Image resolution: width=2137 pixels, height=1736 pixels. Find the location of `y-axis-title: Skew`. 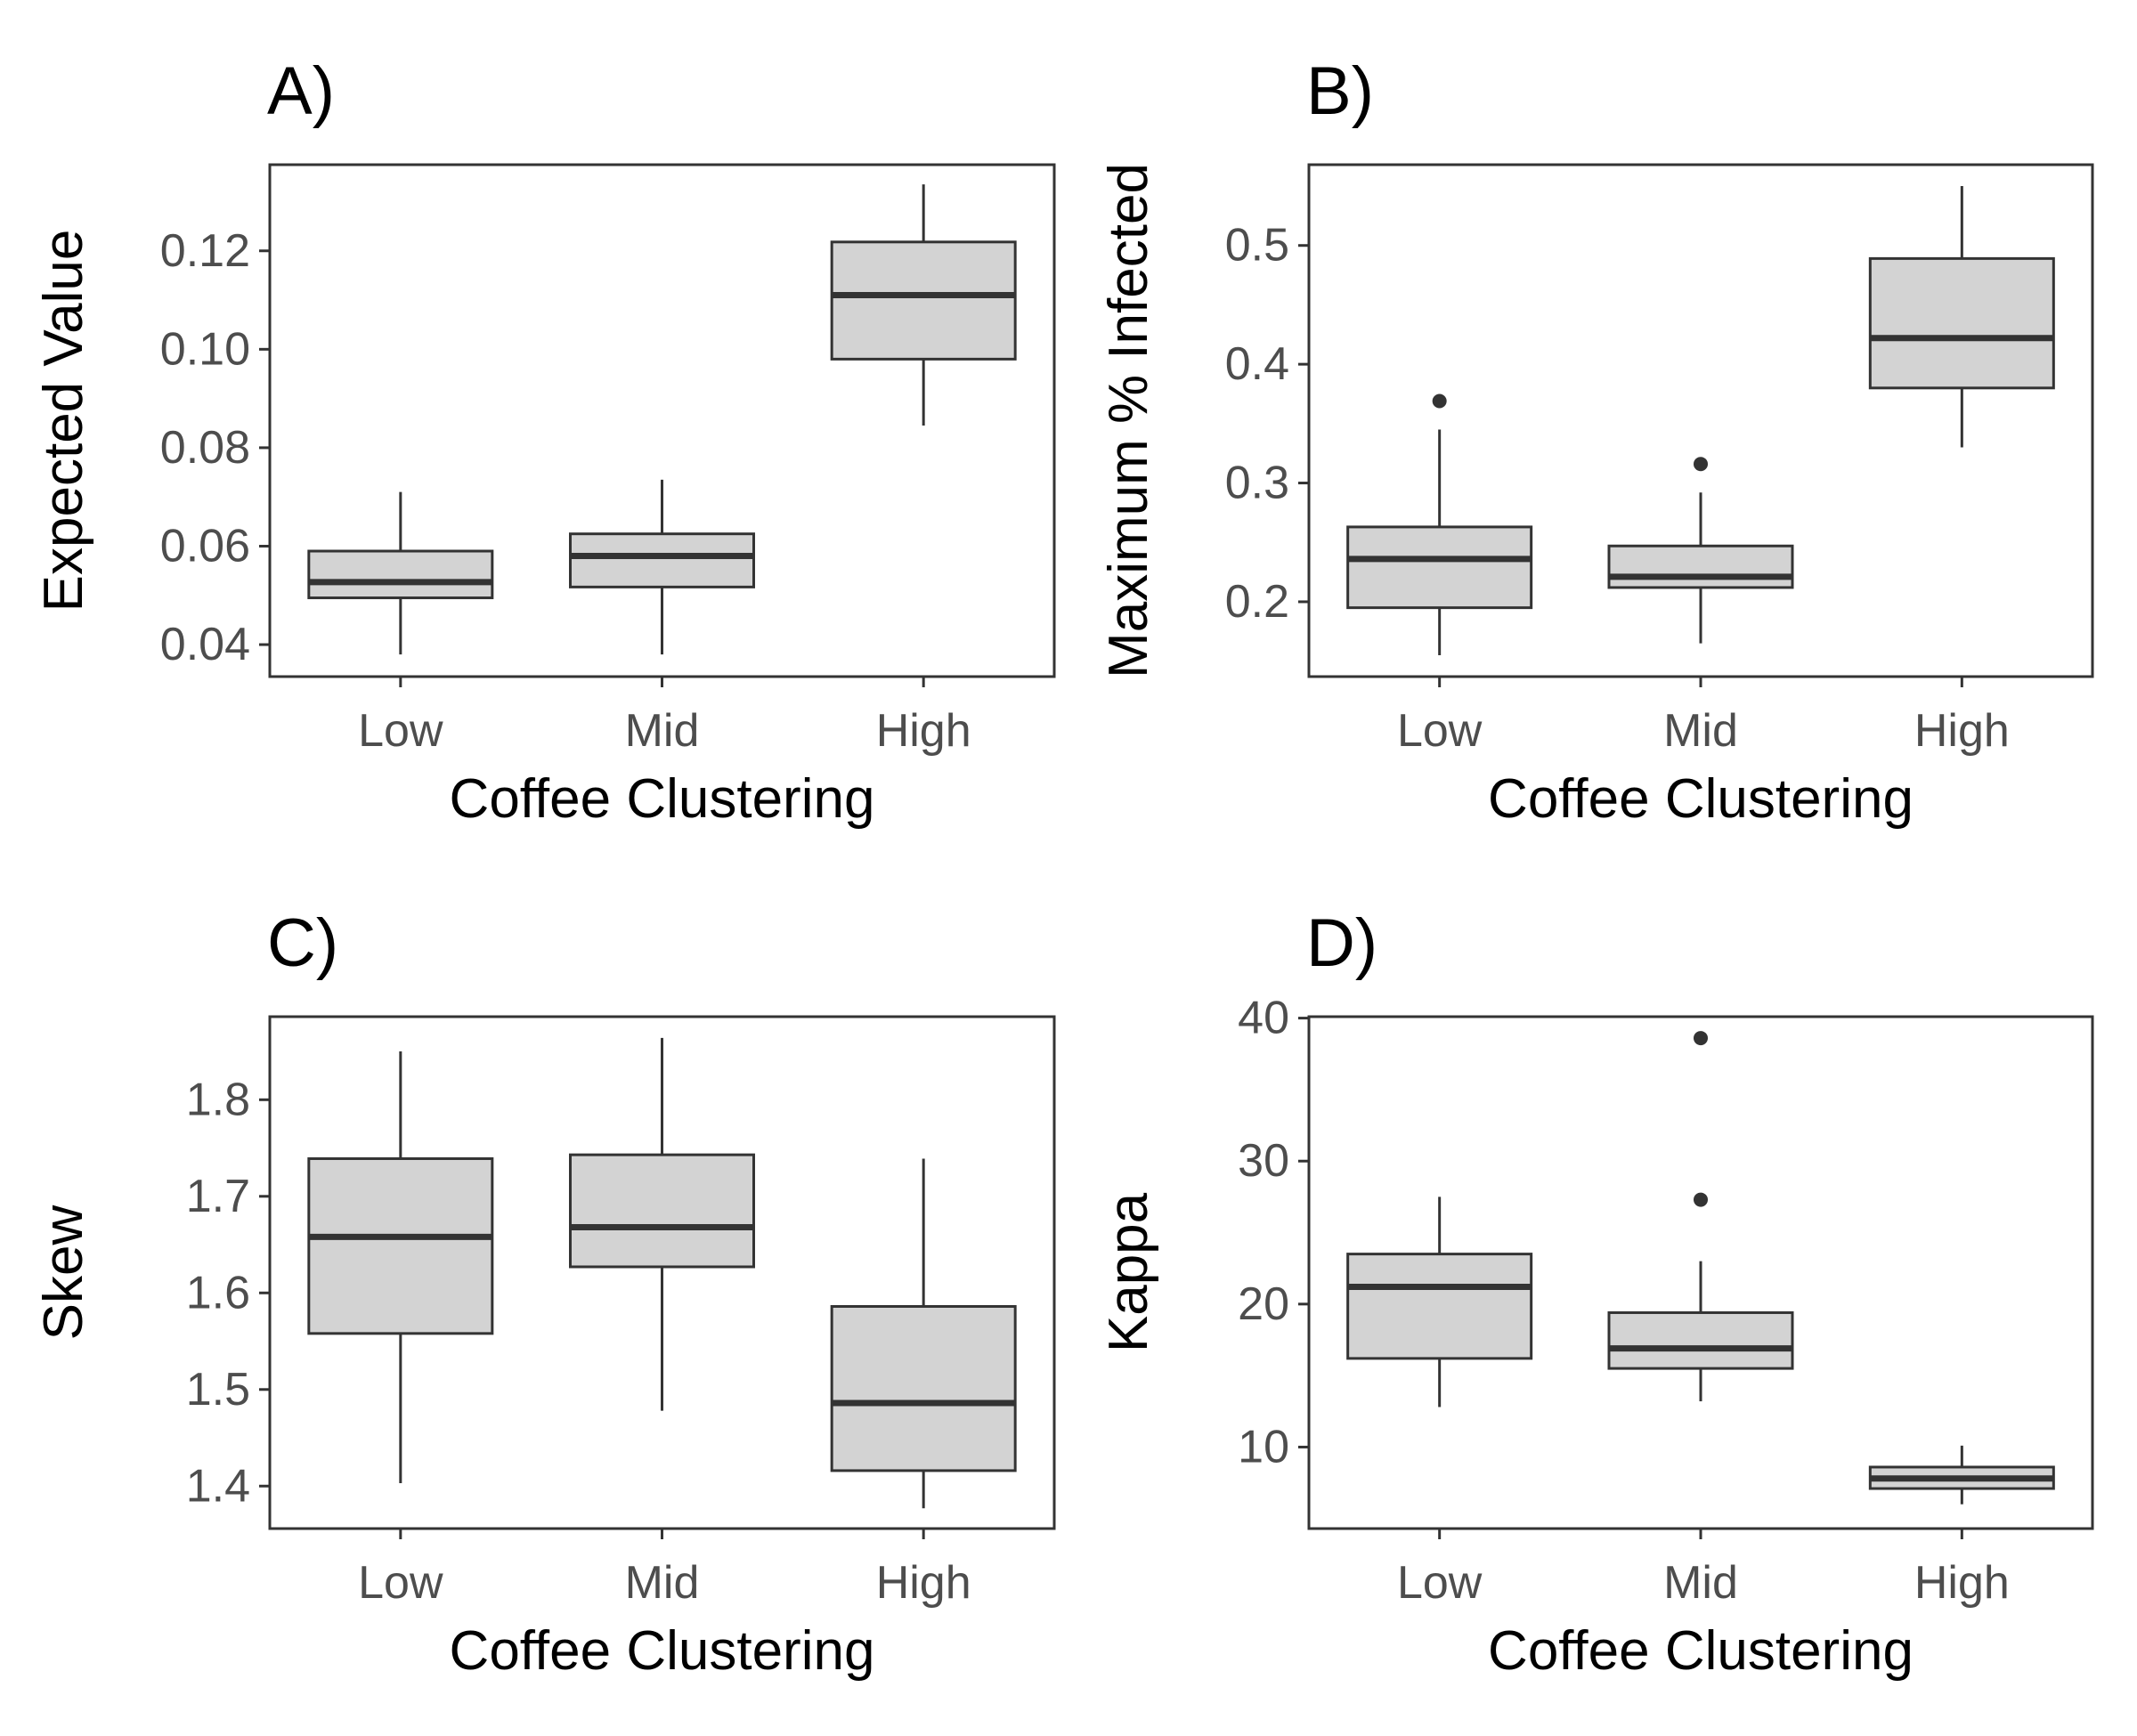

y-axis-title: Skew is located at coordinates (63, 1272).